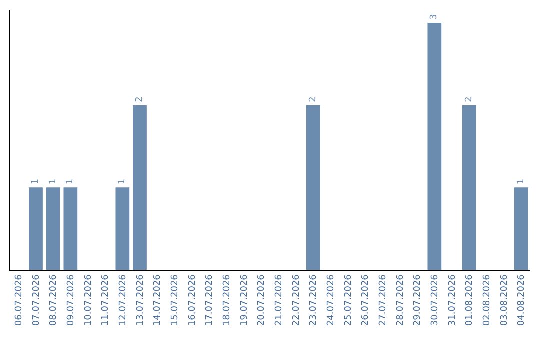 The width and height of the screenshot is (540, 340). What do you see at coordinates (123, 300) in the screenshot?
I see `x-tick-label: 12.07.2026` at bounding box center [123, 300].